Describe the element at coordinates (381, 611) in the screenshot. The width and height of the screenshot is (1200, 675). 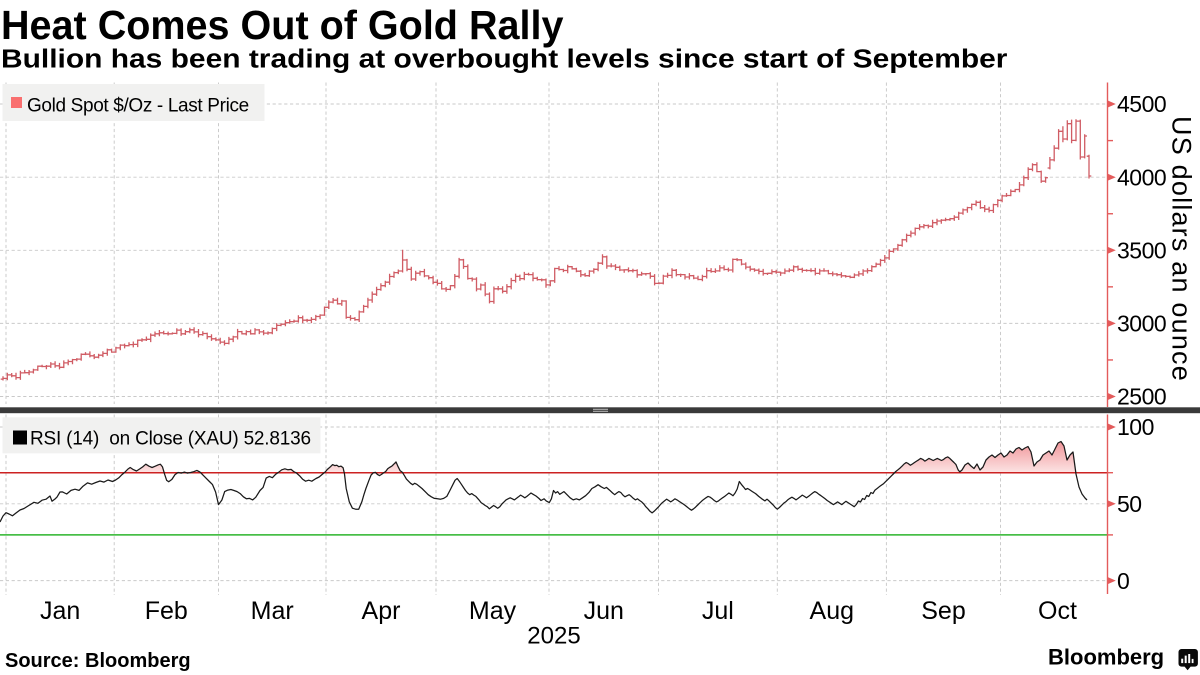
I see `svg-text: Apr` at that location.